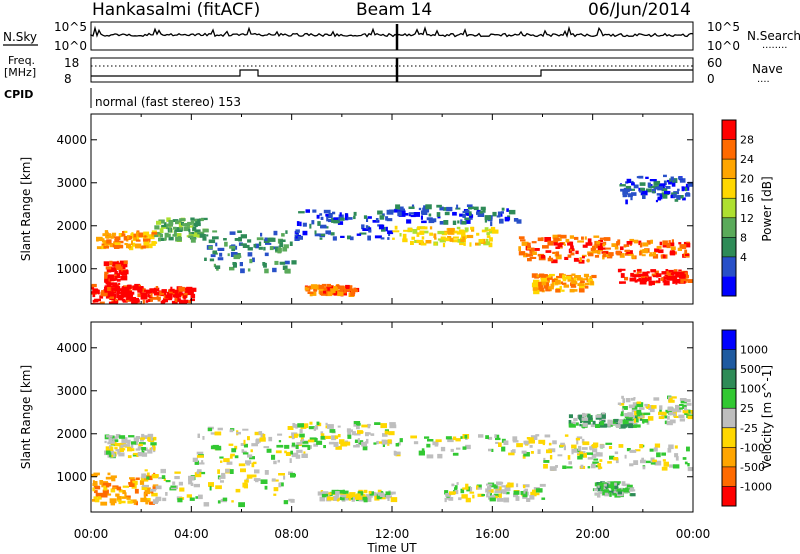 Image resolution: width=800 pixels, height=554 pixels. I want to click on nave-tick-bottom: 0, so click(711, 79).